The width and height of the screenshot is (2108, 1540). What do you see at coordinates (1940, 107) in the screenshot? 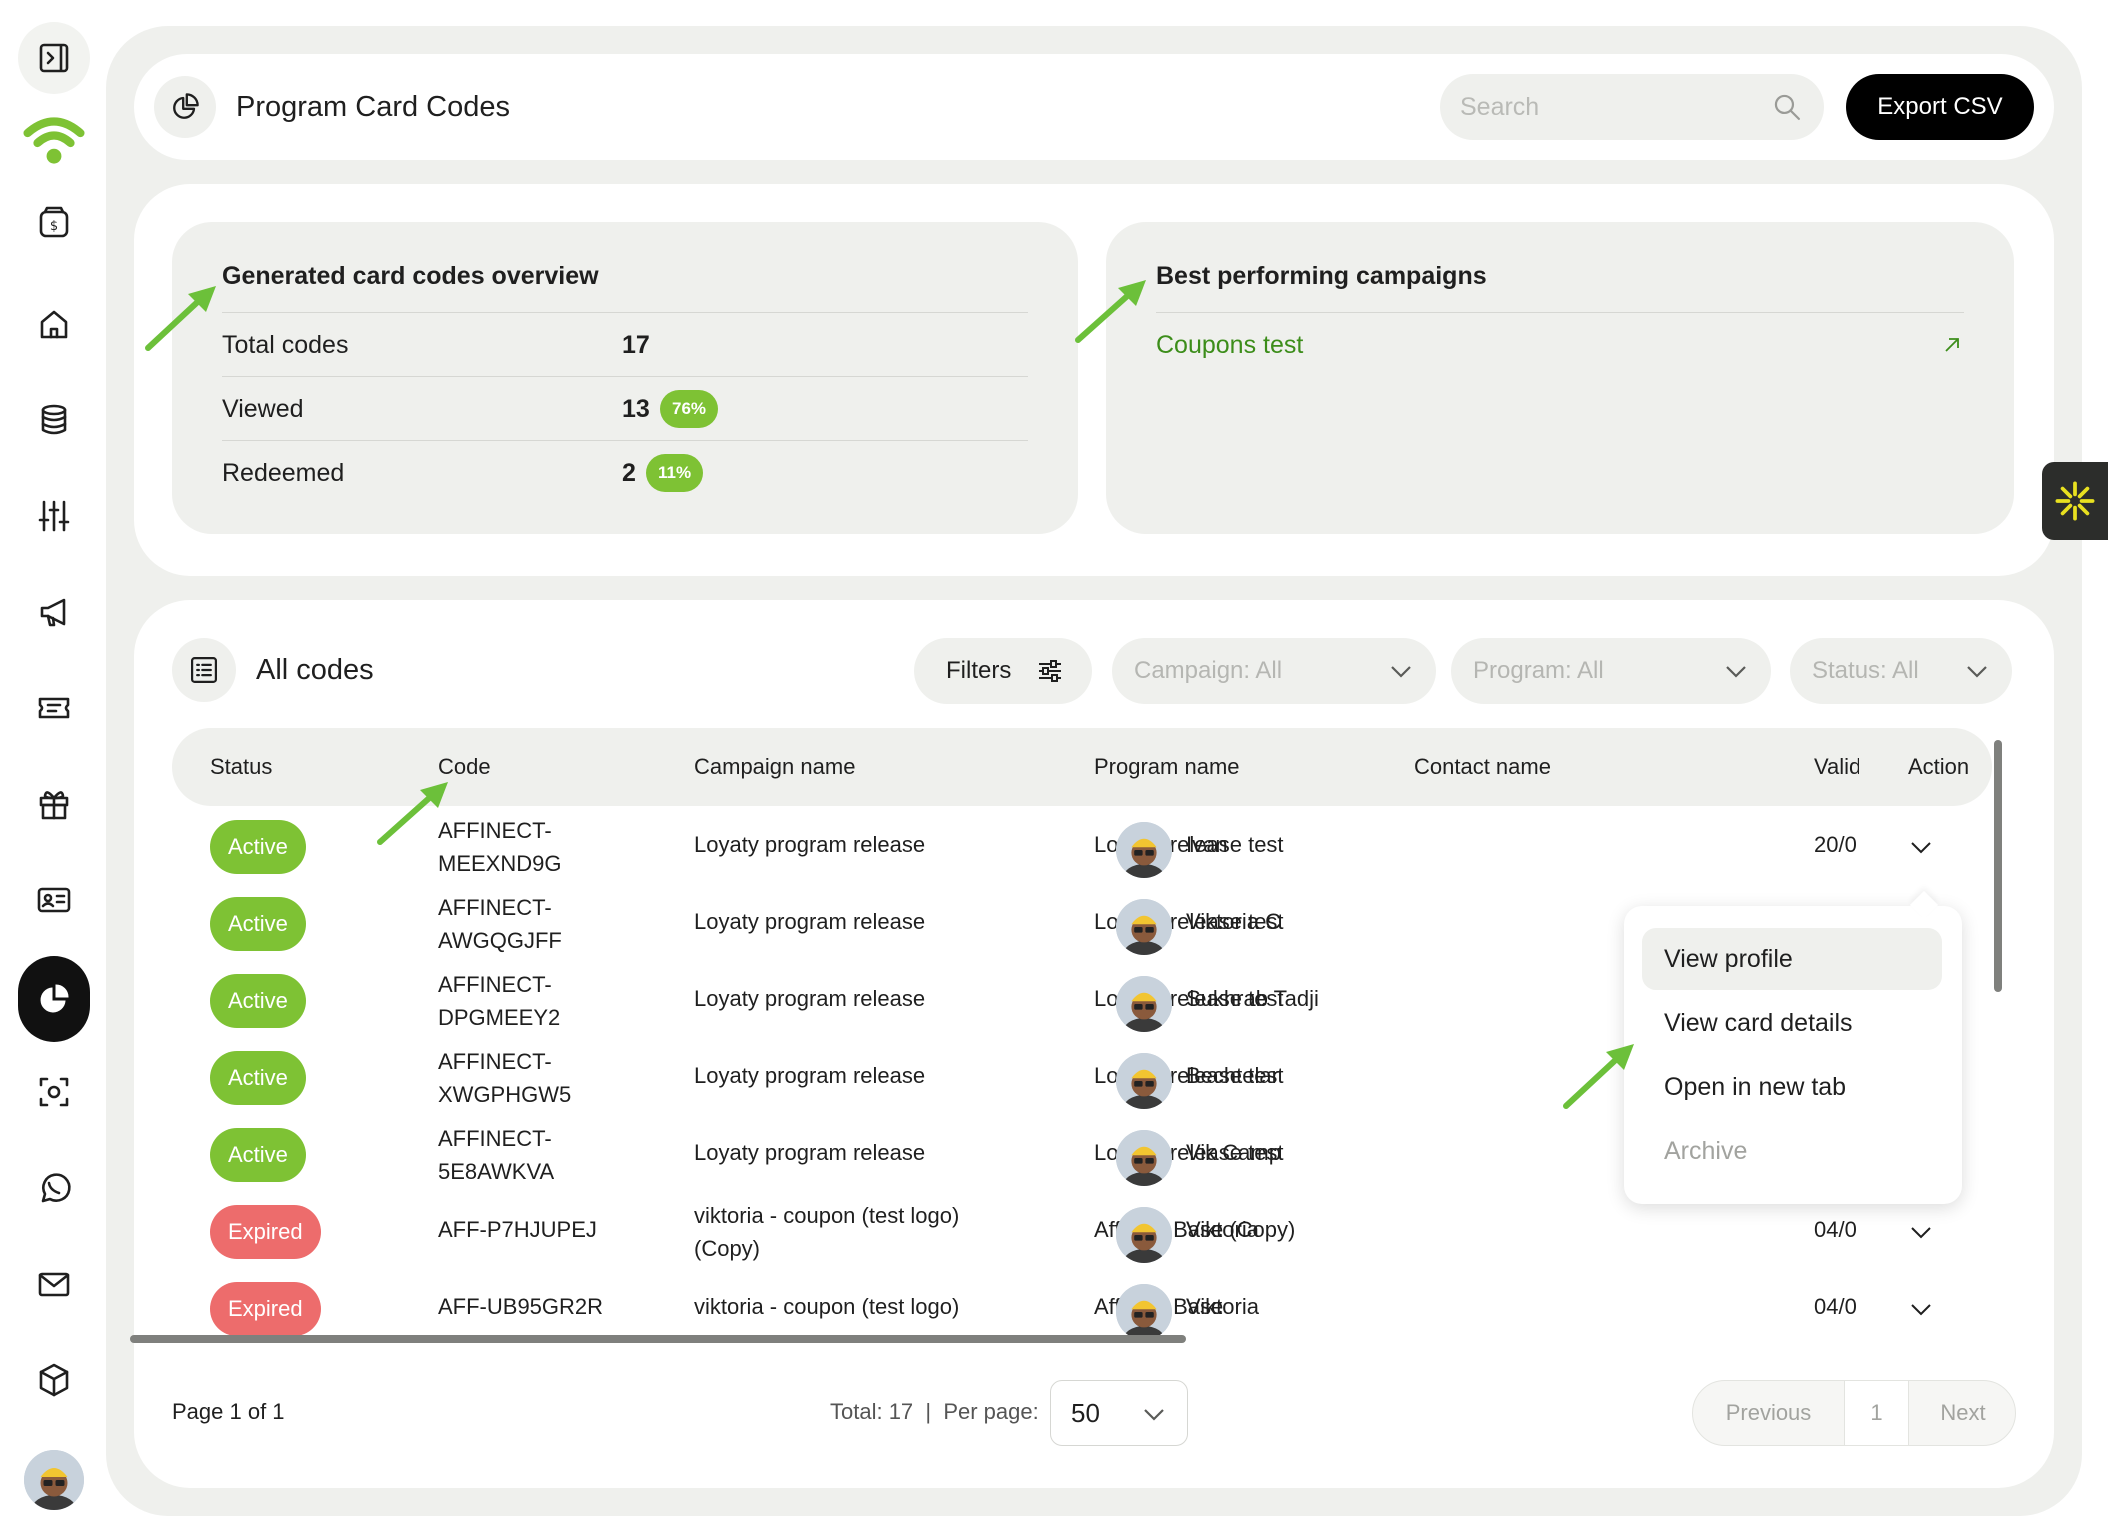
I see `export-csv-button: Export CSV` at bounding box center [1940, 107].